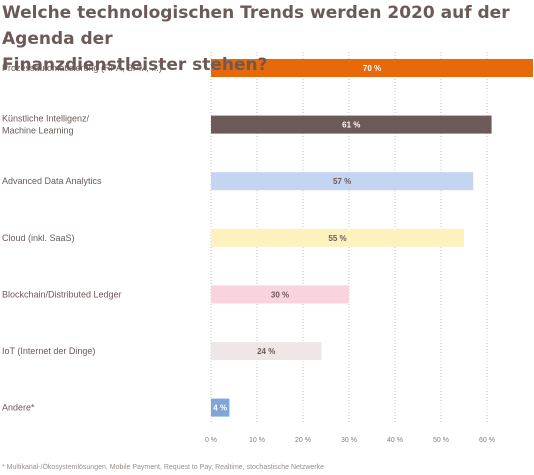  Describe the element at coordinates (303, 440) in the screenshot. I see `x-tick-label: 20 %` at that location.